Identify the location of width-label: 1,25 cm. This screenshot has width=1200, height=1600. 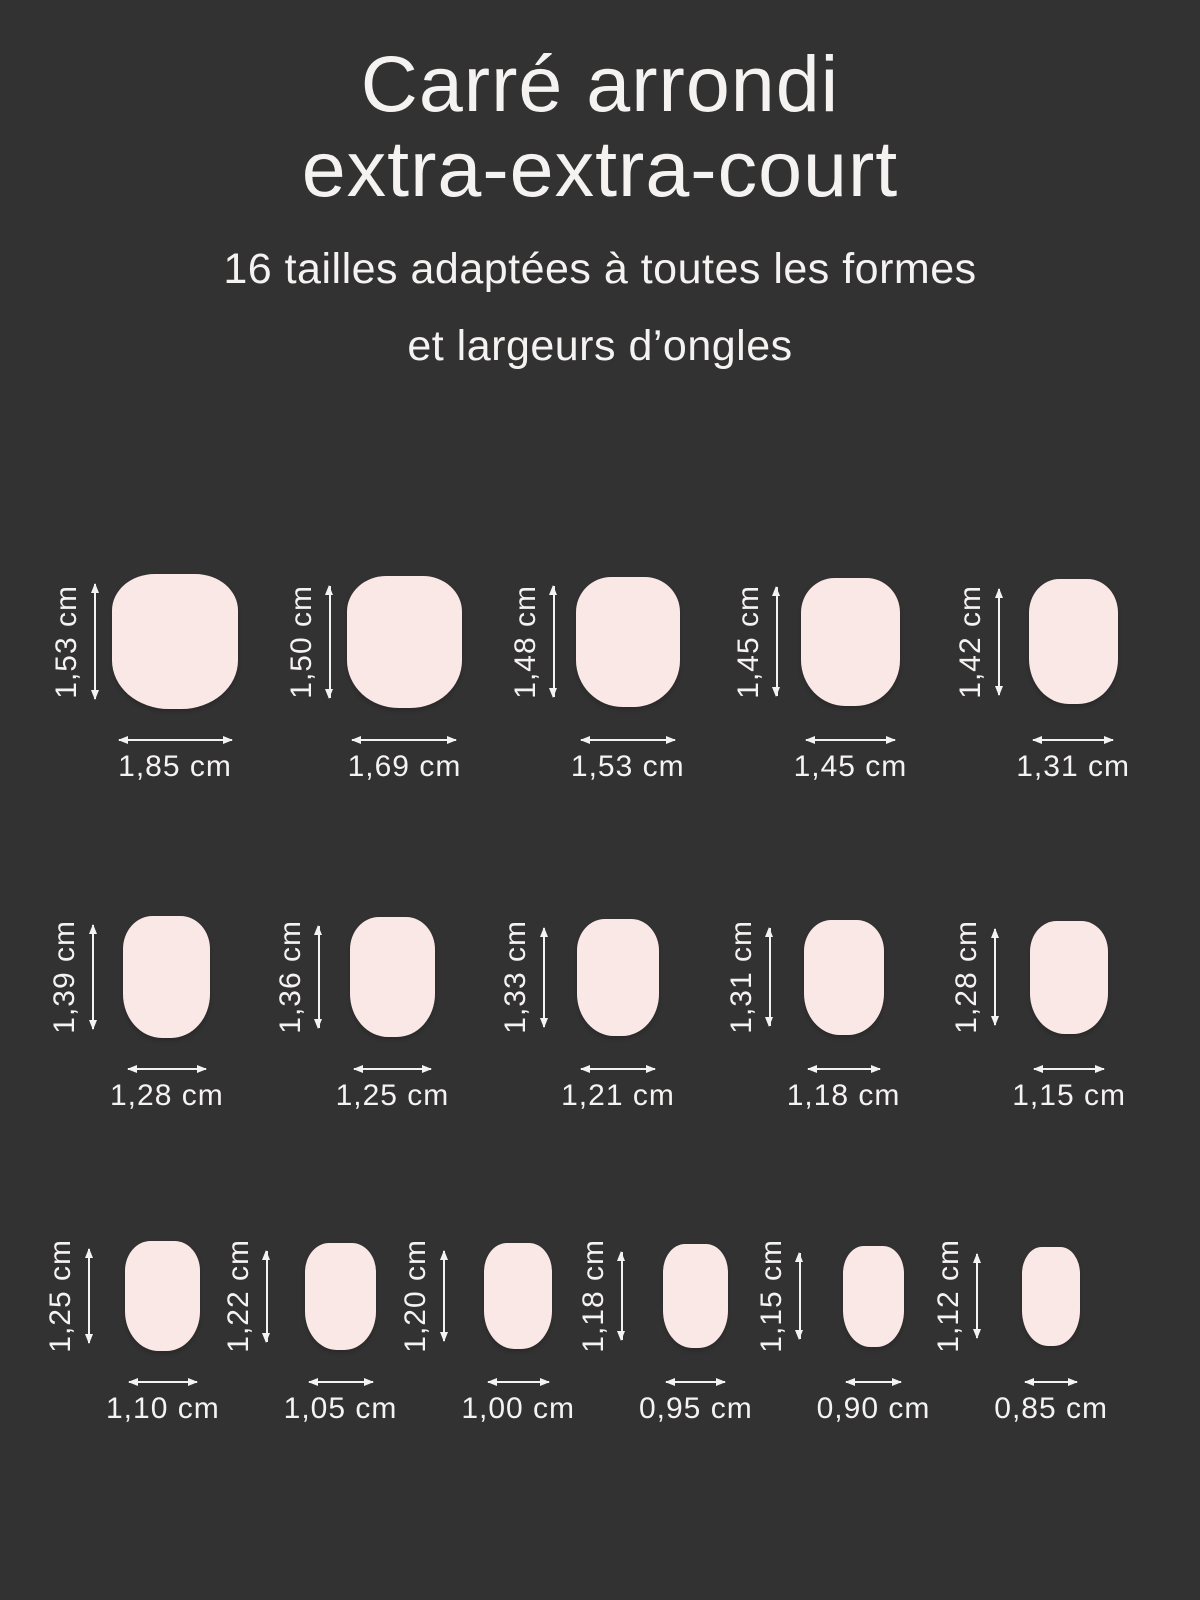
(392, 1096).